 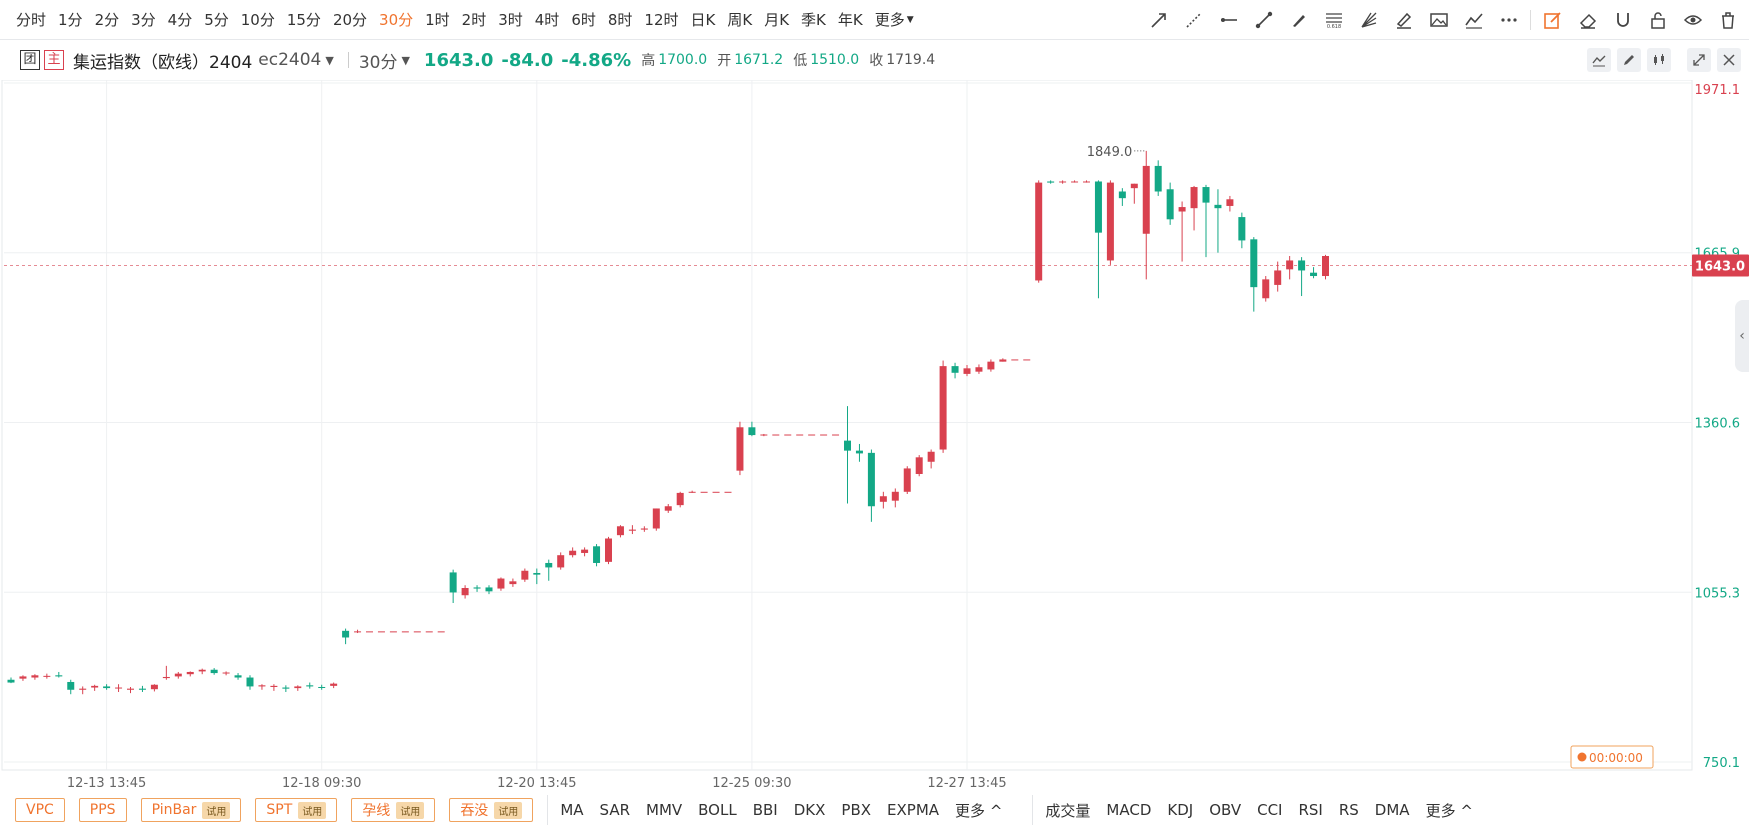 I want to click on candlestick-icon, so click(x=1659, y=60).